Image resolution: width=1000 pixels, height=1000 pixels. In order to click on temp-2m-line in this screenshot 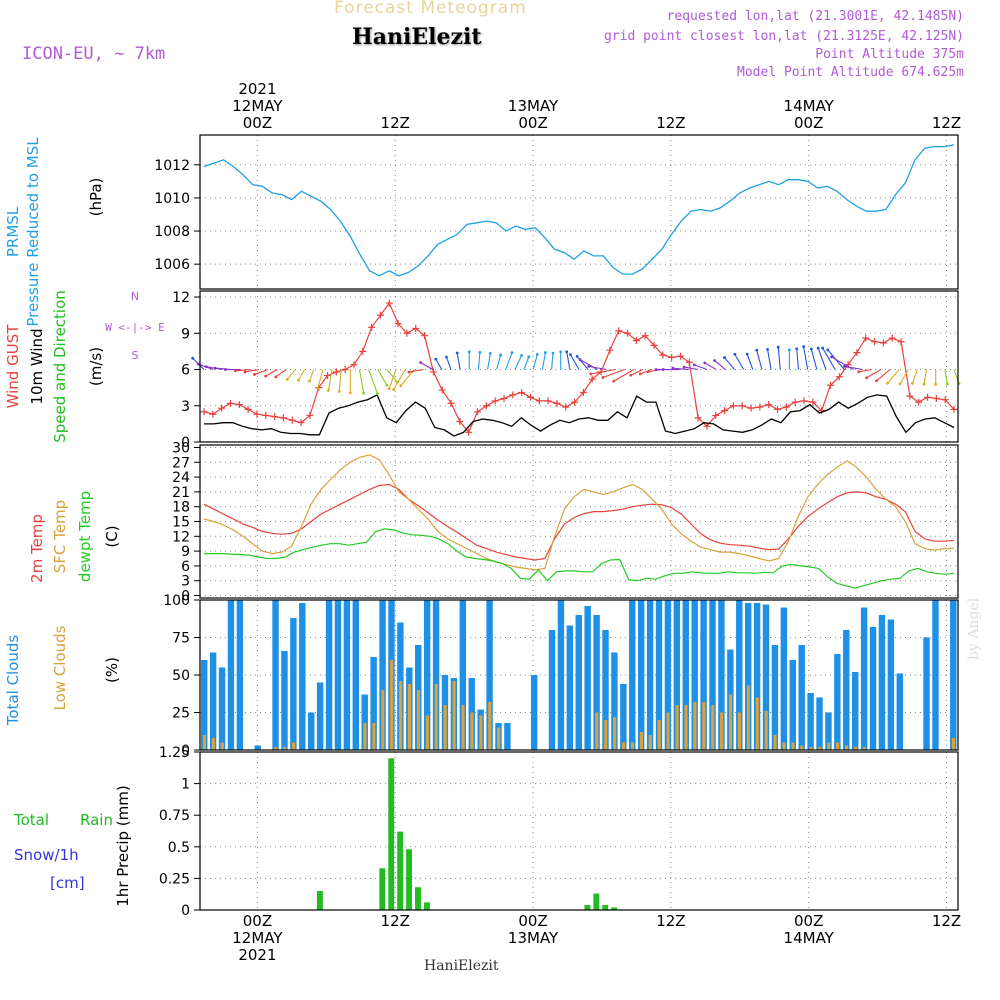, I will do `click(579, 522)`.